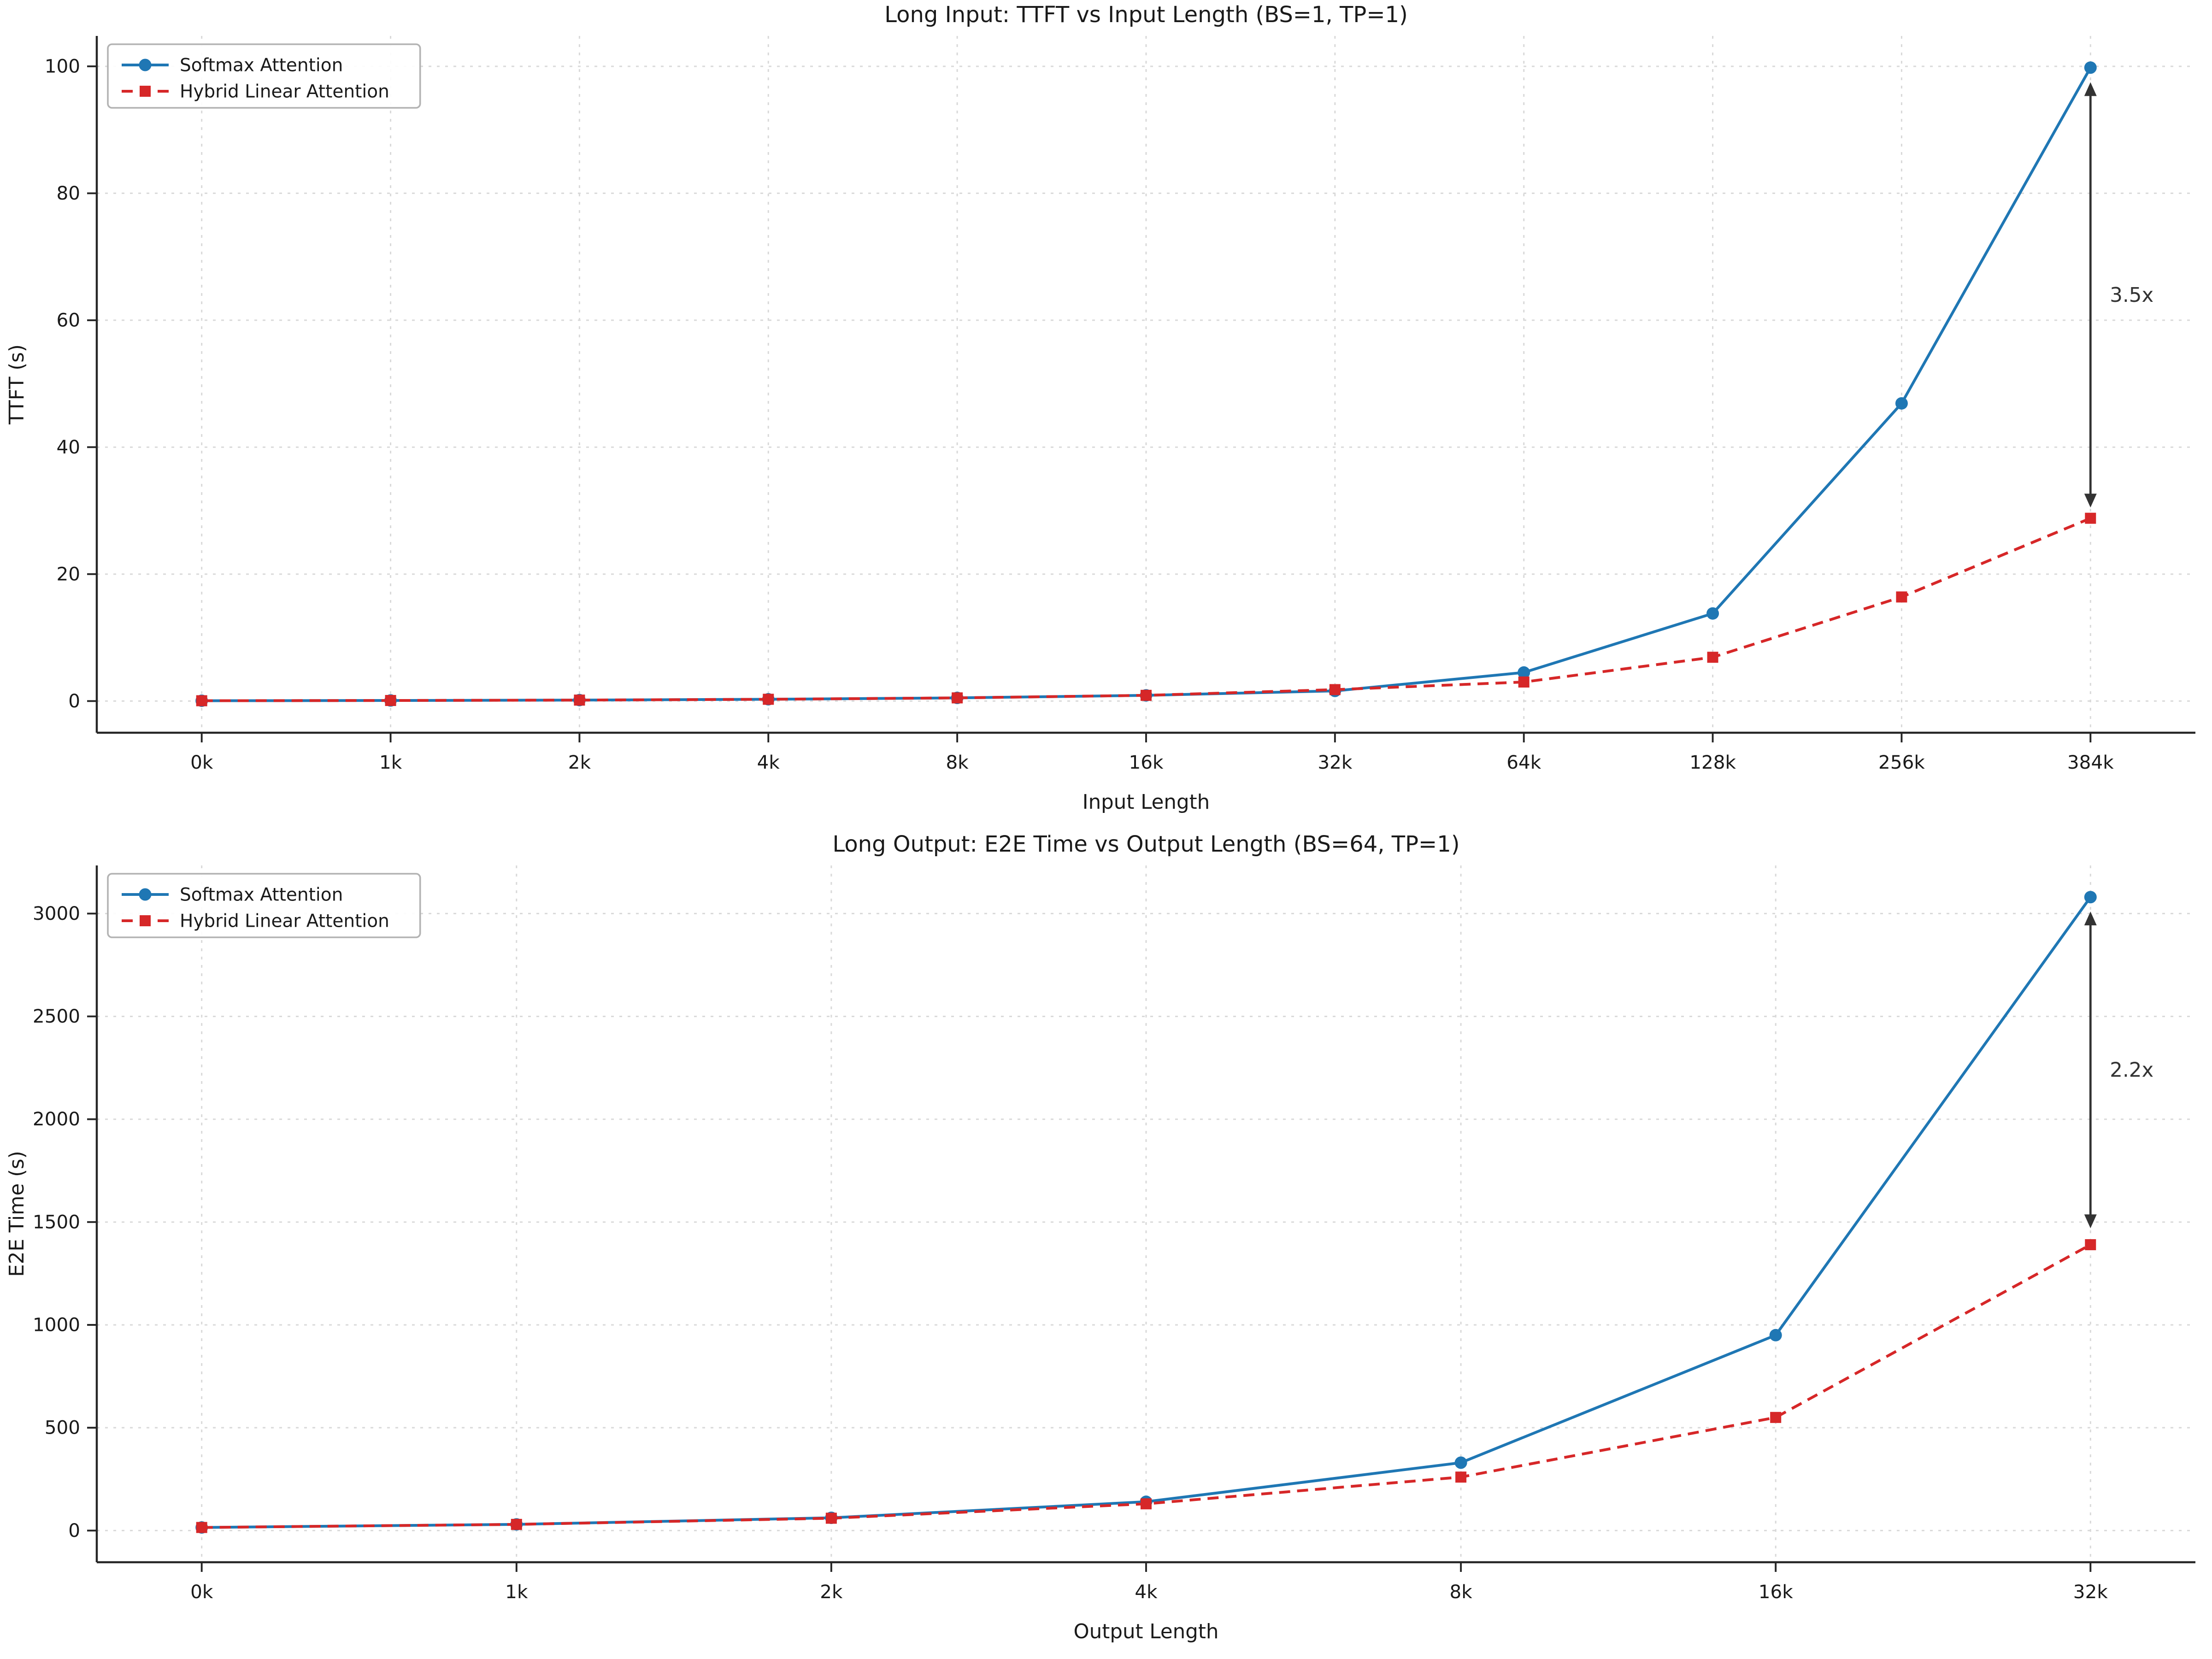 The height and width of the screenshot is (1659, 2212). What do you see at coordinates (2131, 1070) in the screenshot?
I see `speedup-label: 2.2x` at bounding box center [2131, 1070].